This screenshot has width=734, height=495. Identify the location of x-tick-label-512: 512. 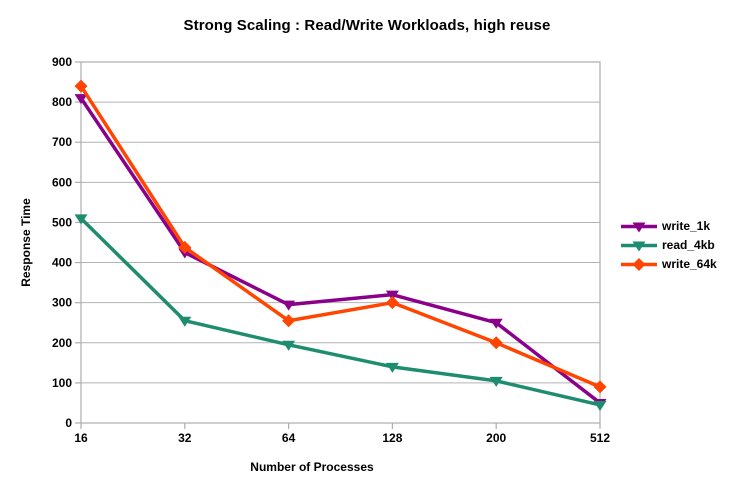
(600, 438).